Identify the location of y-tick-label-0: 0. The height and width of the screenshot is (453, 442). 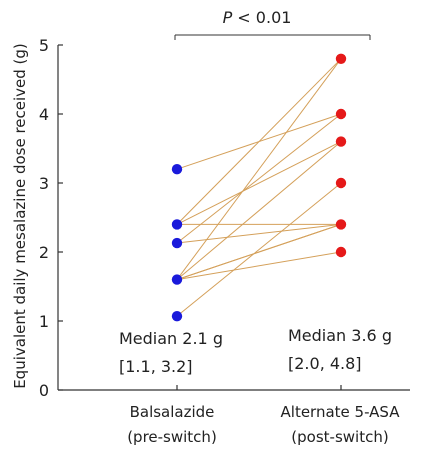
(44, 390).